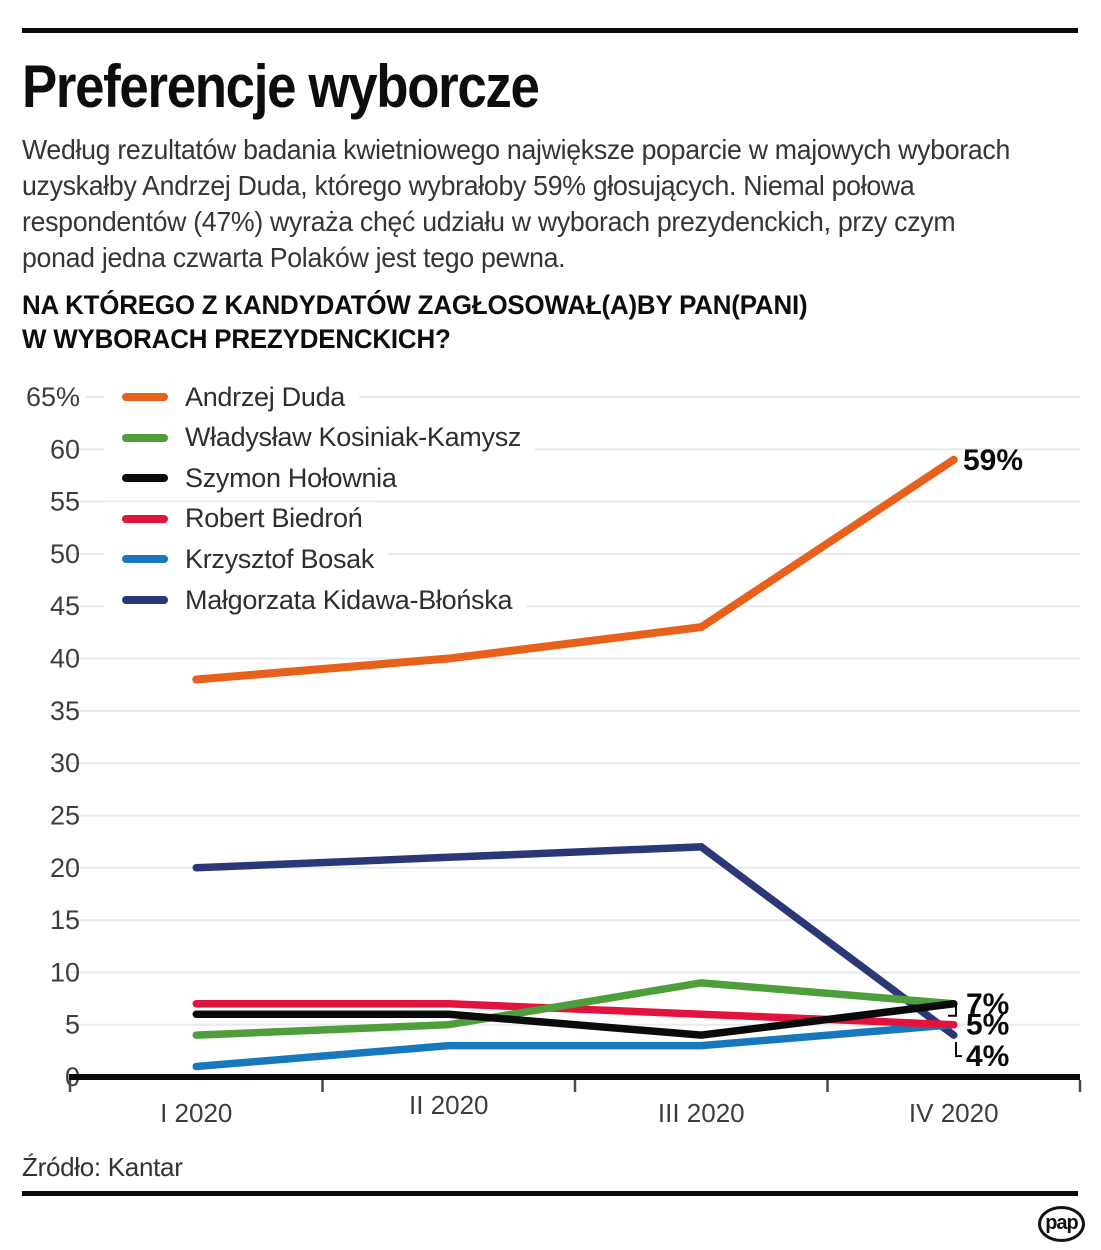 The image size is (1101, 1250). I want to click on source-attribution: Źródło: Kantar, so click(102, 1167).